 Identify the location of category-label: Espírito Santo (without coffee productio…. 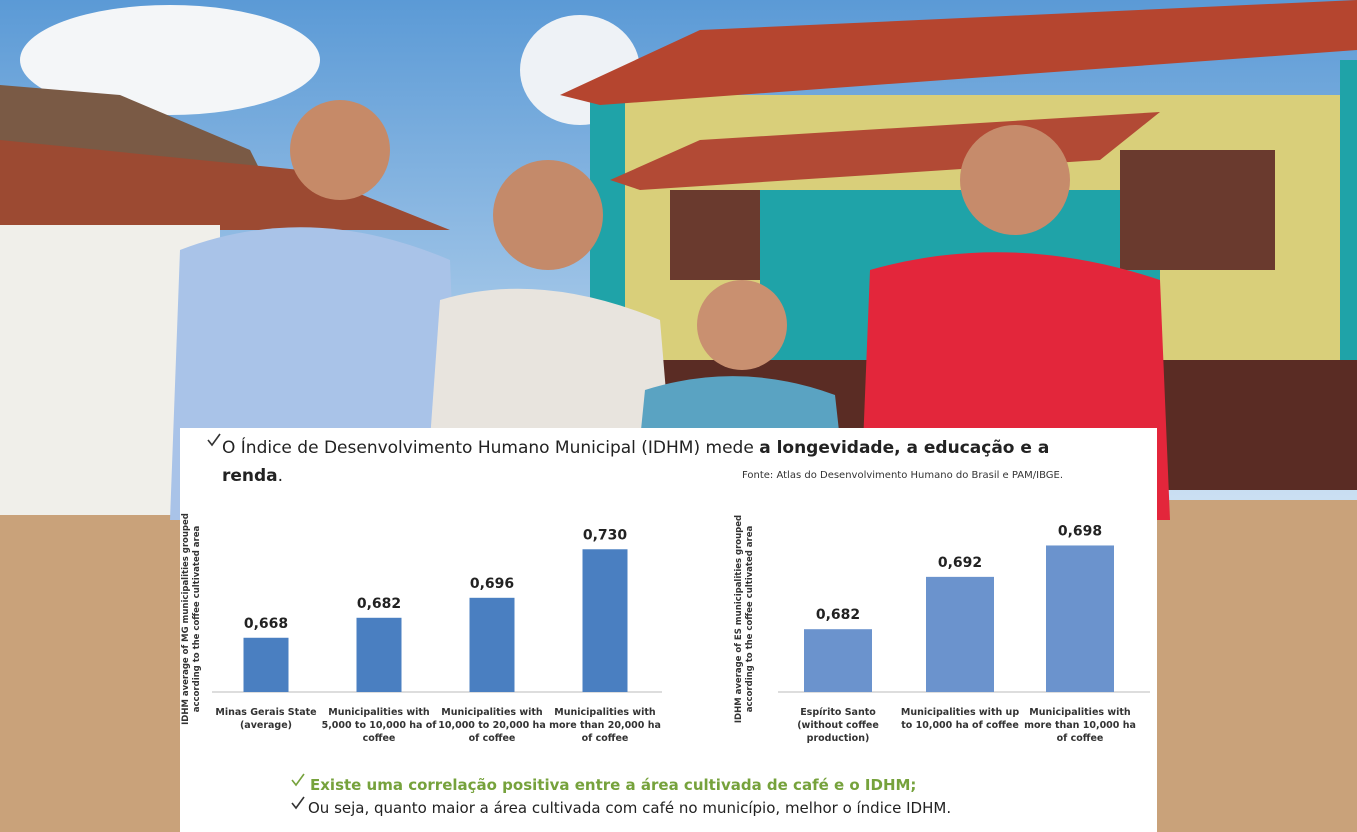
(838, 725).